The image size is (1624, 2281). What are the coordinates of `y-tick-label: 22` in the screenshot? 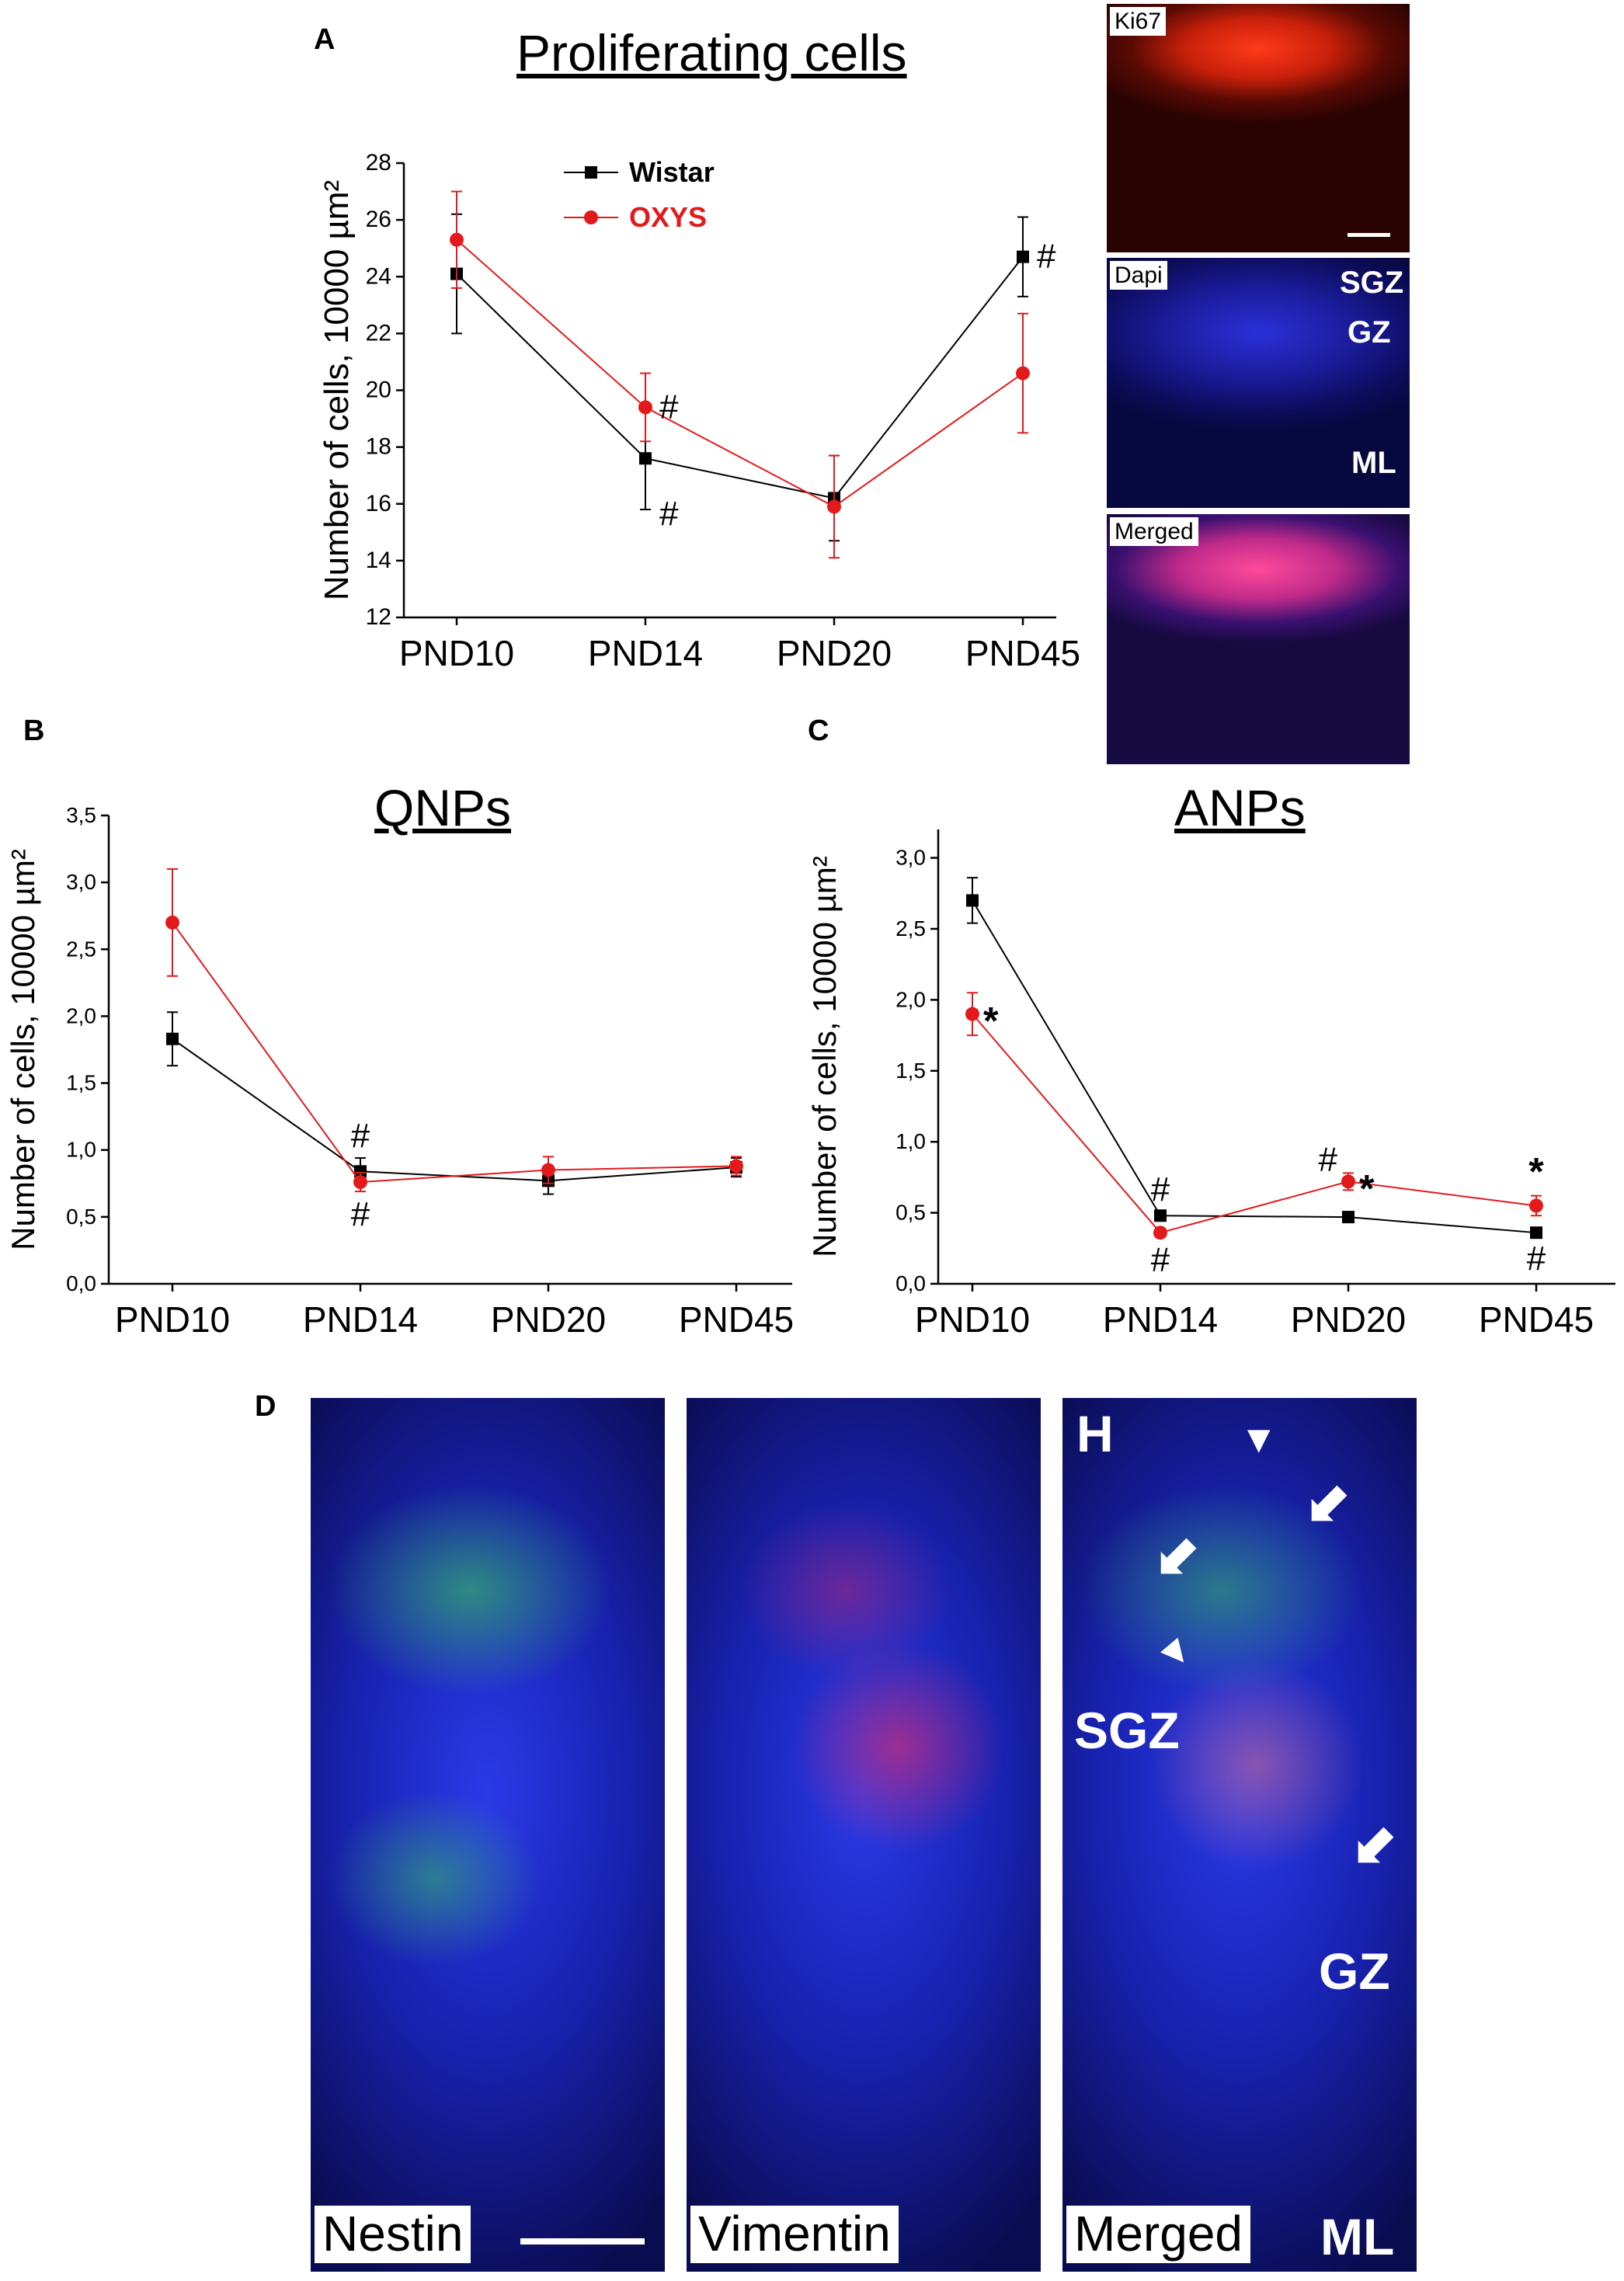 It's located at (378, 333).